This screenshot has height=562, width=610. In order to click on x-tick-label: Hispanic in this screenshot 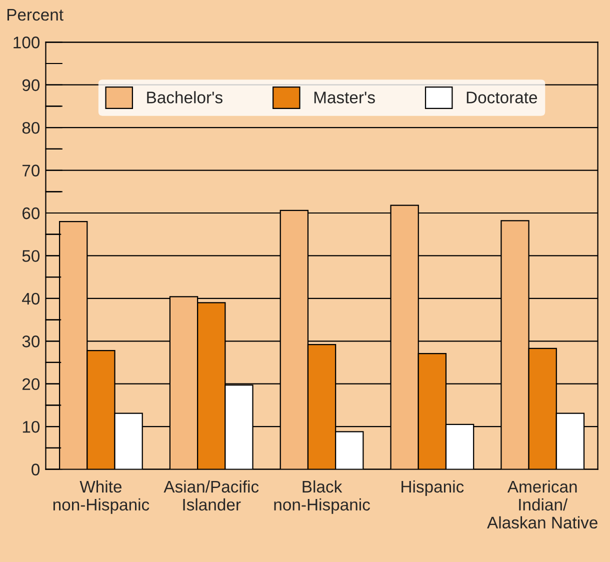, I will do `click(433, 488)`.